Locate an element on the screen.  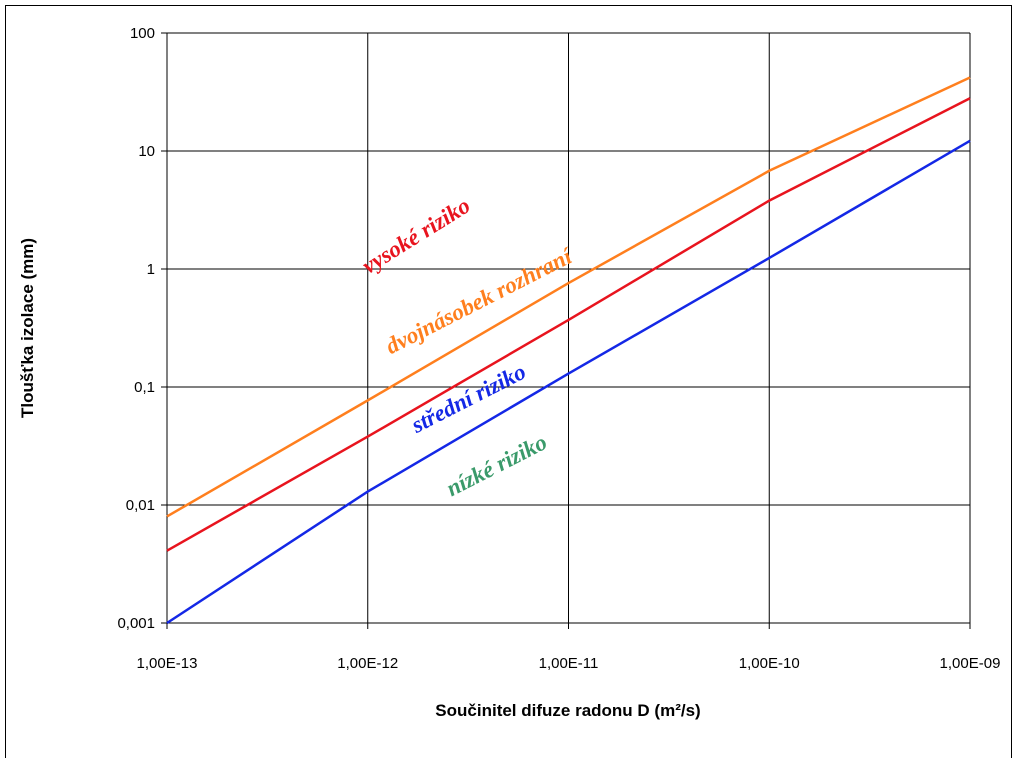
y-tick-label: 0,1 is located at coordinates (144, 387).